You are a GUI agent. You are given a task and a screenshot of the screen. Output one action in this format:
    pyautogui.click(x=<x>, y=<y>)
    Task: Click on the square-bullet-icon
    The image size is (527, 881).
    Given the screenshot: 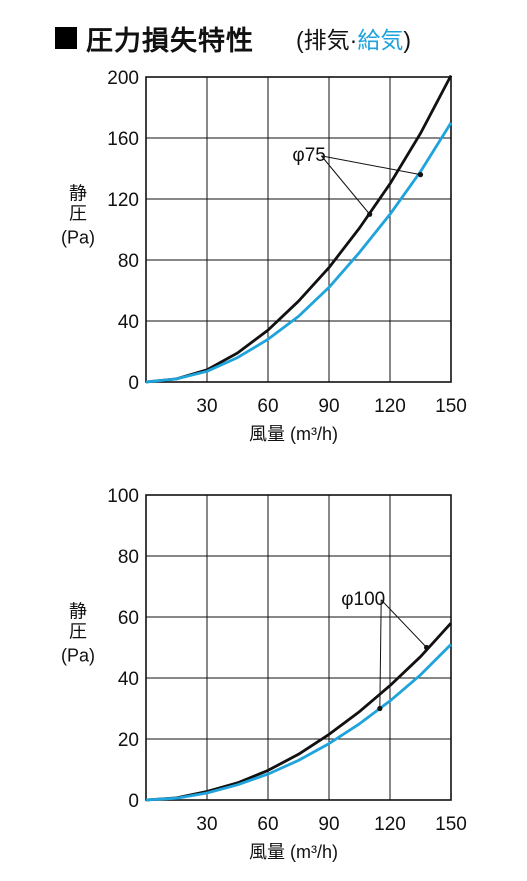 What is the action you would take?
    pyautogui.click(x=66, y=38)
    